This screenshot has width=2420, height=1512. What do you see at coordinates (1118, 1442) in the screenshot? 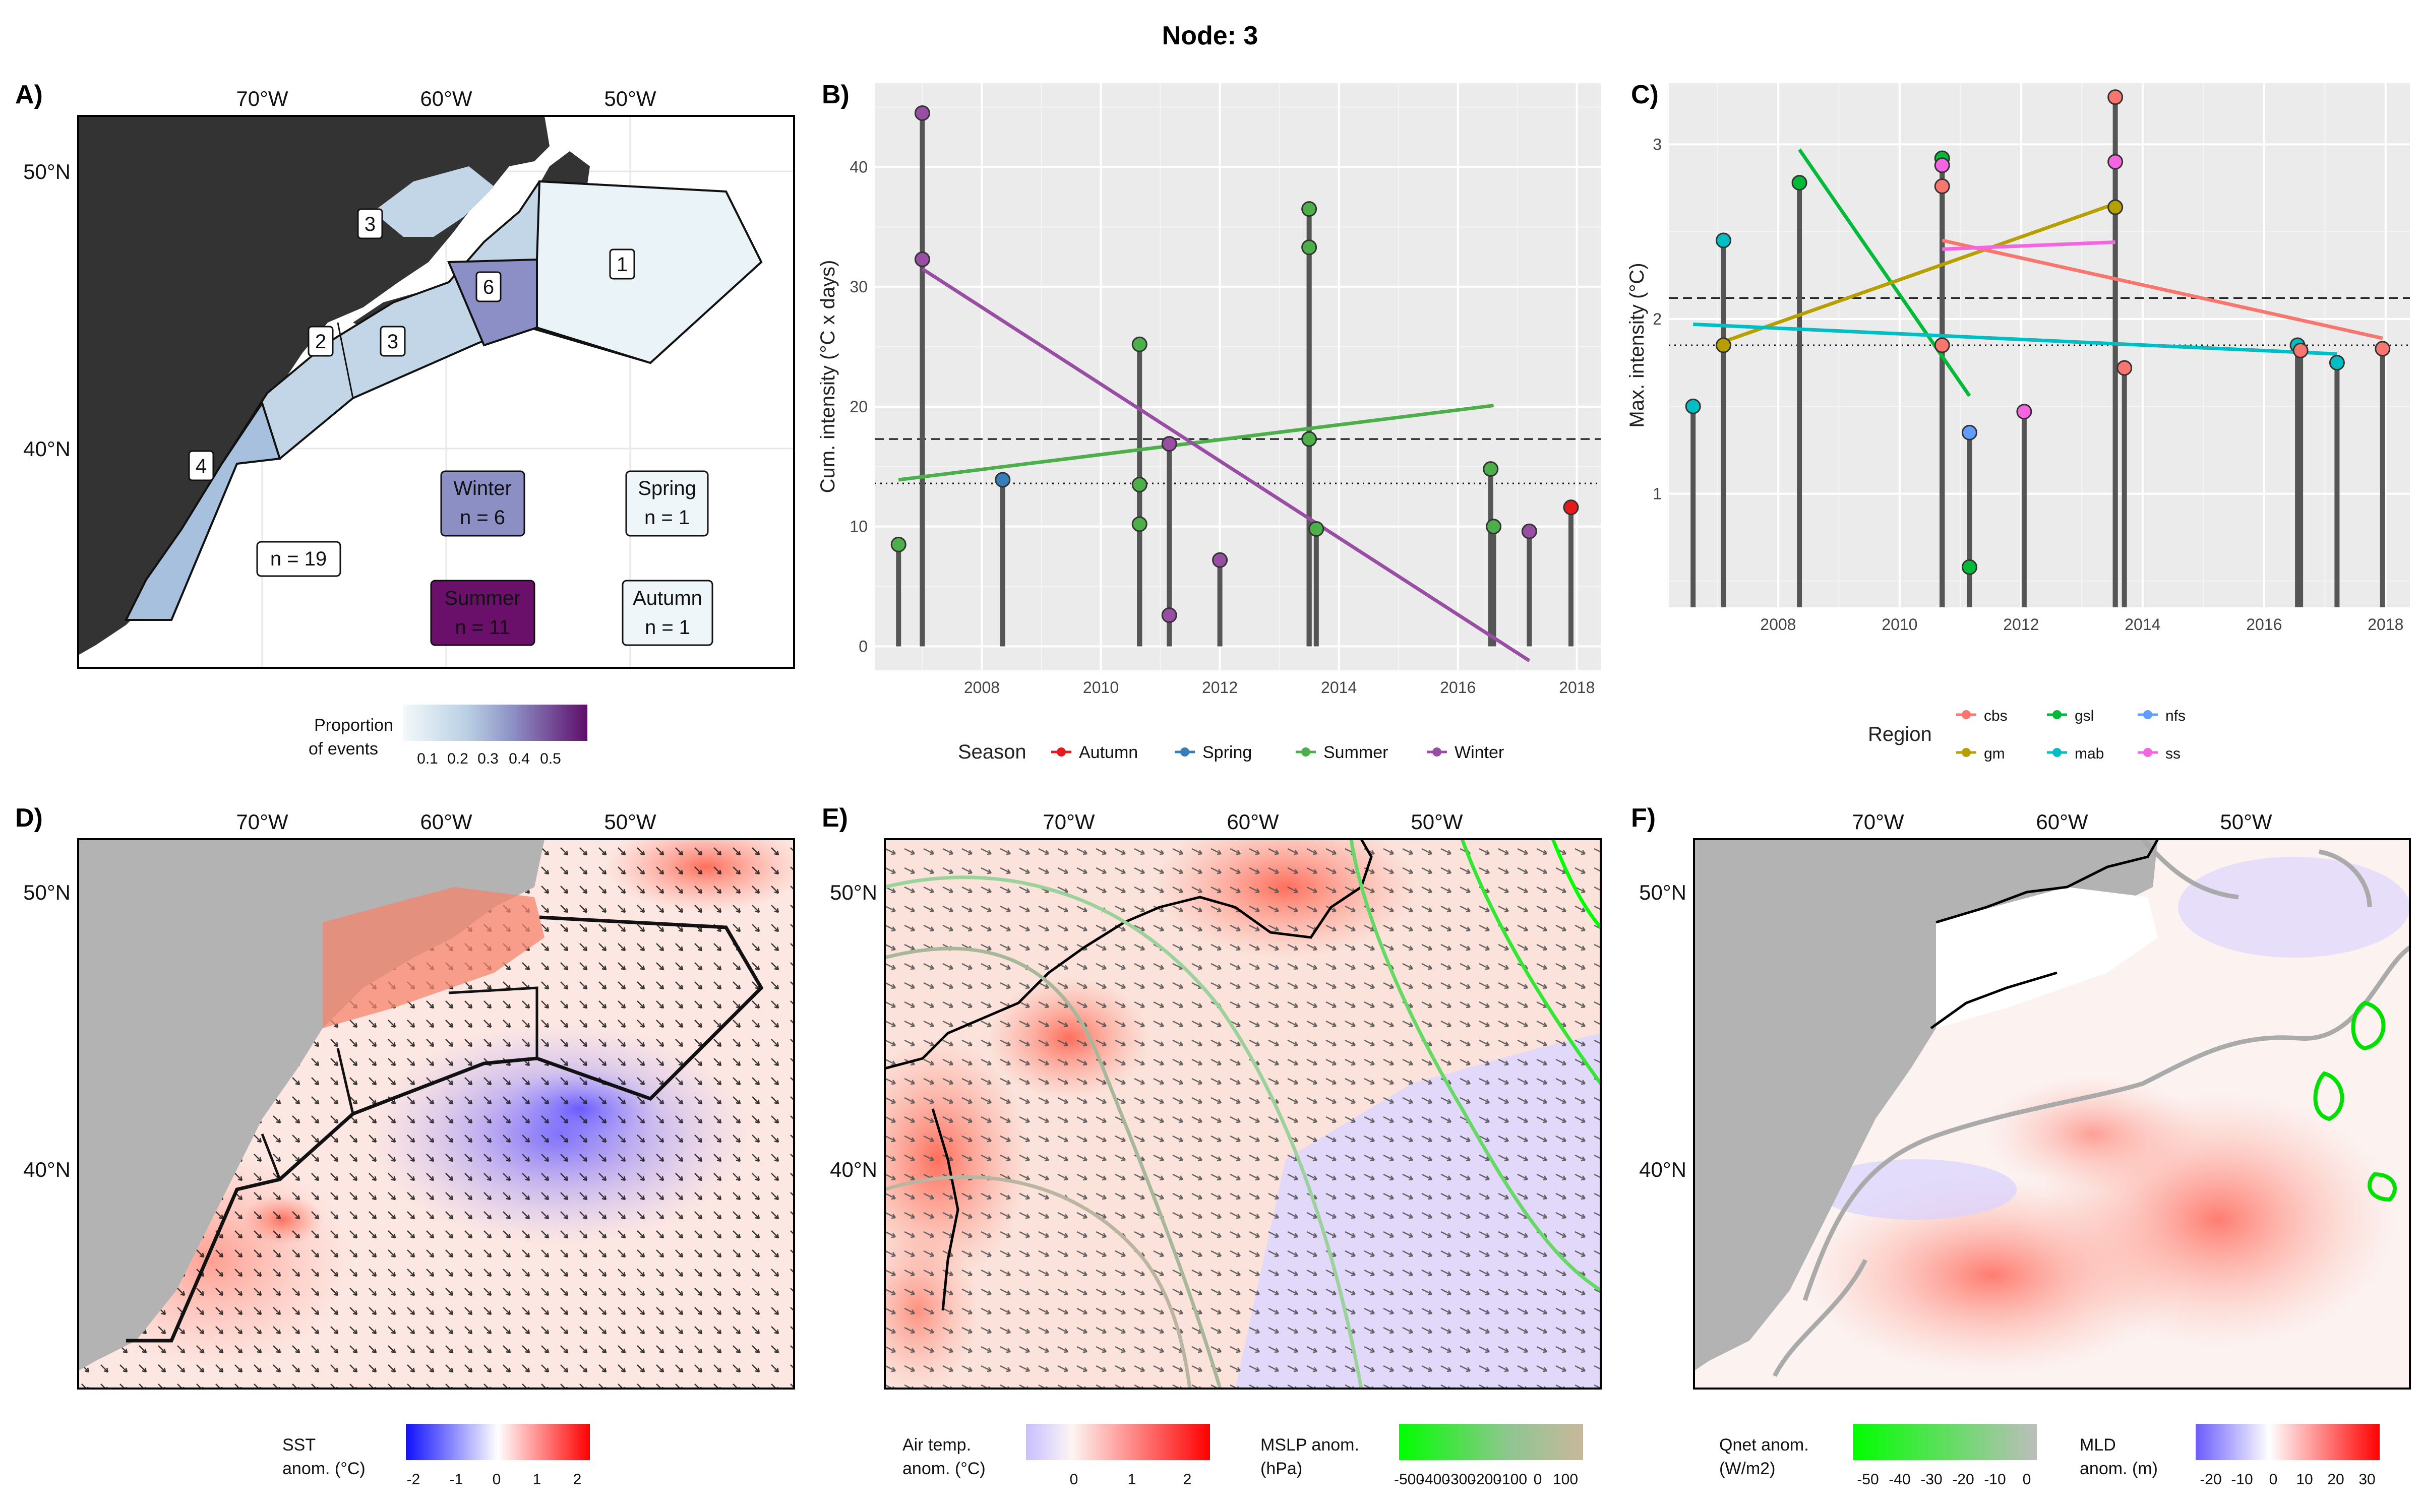
I see `e-legend1-colorbar` at bounding box center [1118, 1442].